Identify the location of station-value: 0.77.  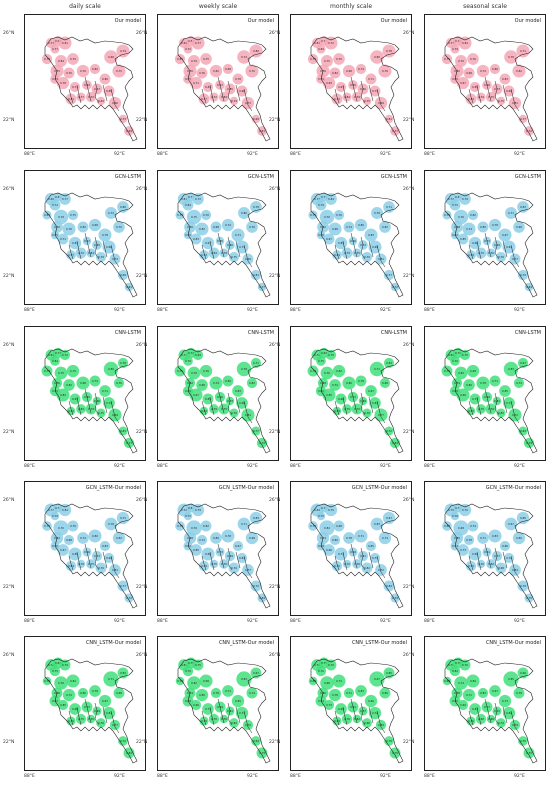
(71, 255).